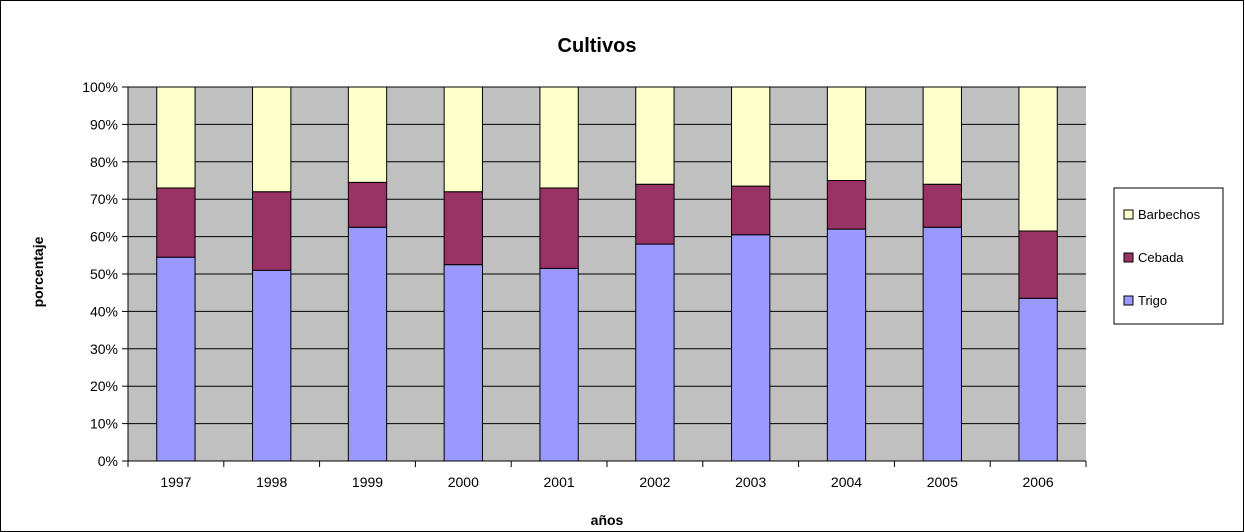 This screenshot has width=1245, height=532. I want to click on bar-cebada-1999, so click(367, 204).